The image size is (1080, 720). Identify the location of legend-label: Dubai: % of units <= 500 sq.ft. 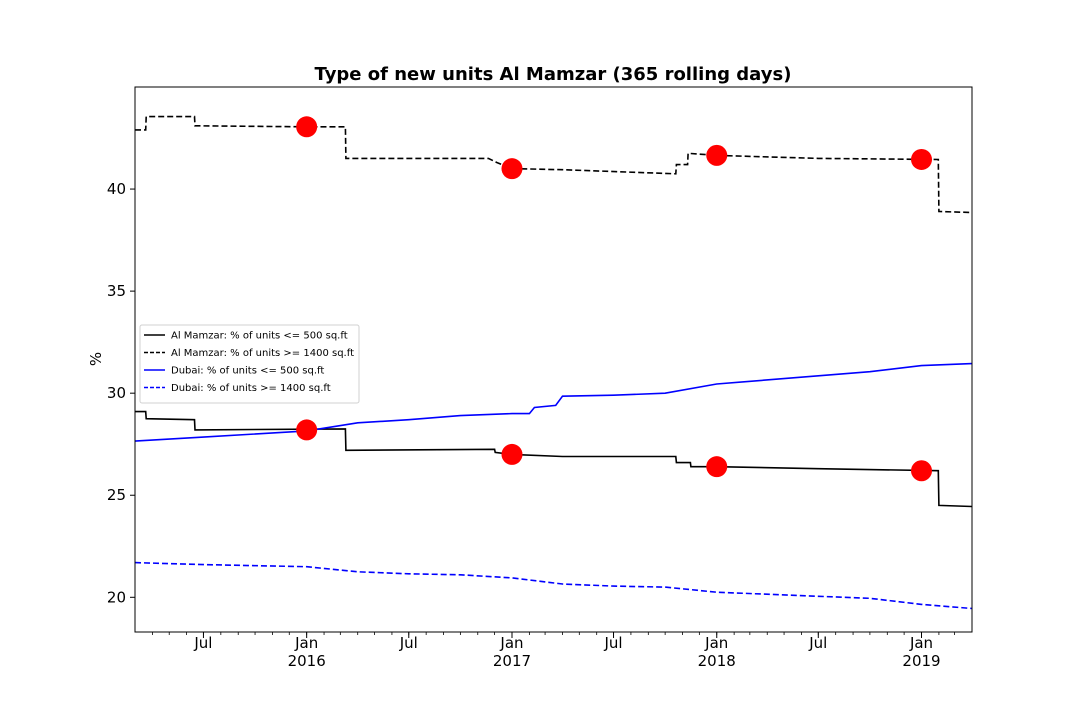
(247, 371).